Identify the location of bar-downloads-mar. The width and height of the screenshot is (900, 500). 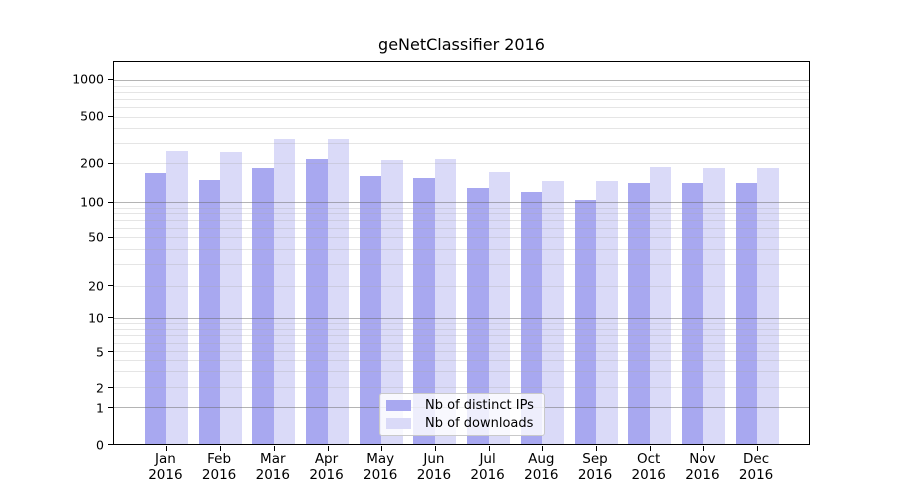
(284, 291).